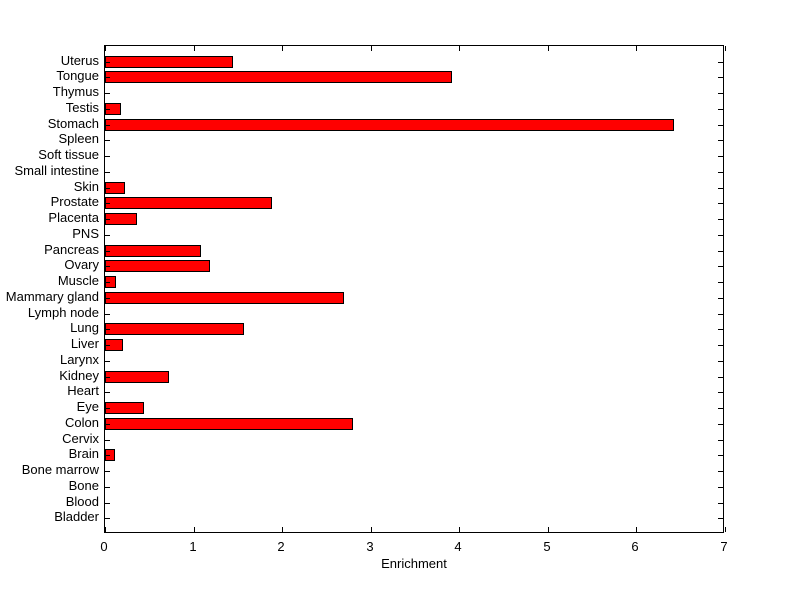 This screenshot has width=800, height=599. What do you see at coordinates (82, 501) in the screenshot?
I see `y-axis-label-blood: Blood` at bounding box center [82, 501].